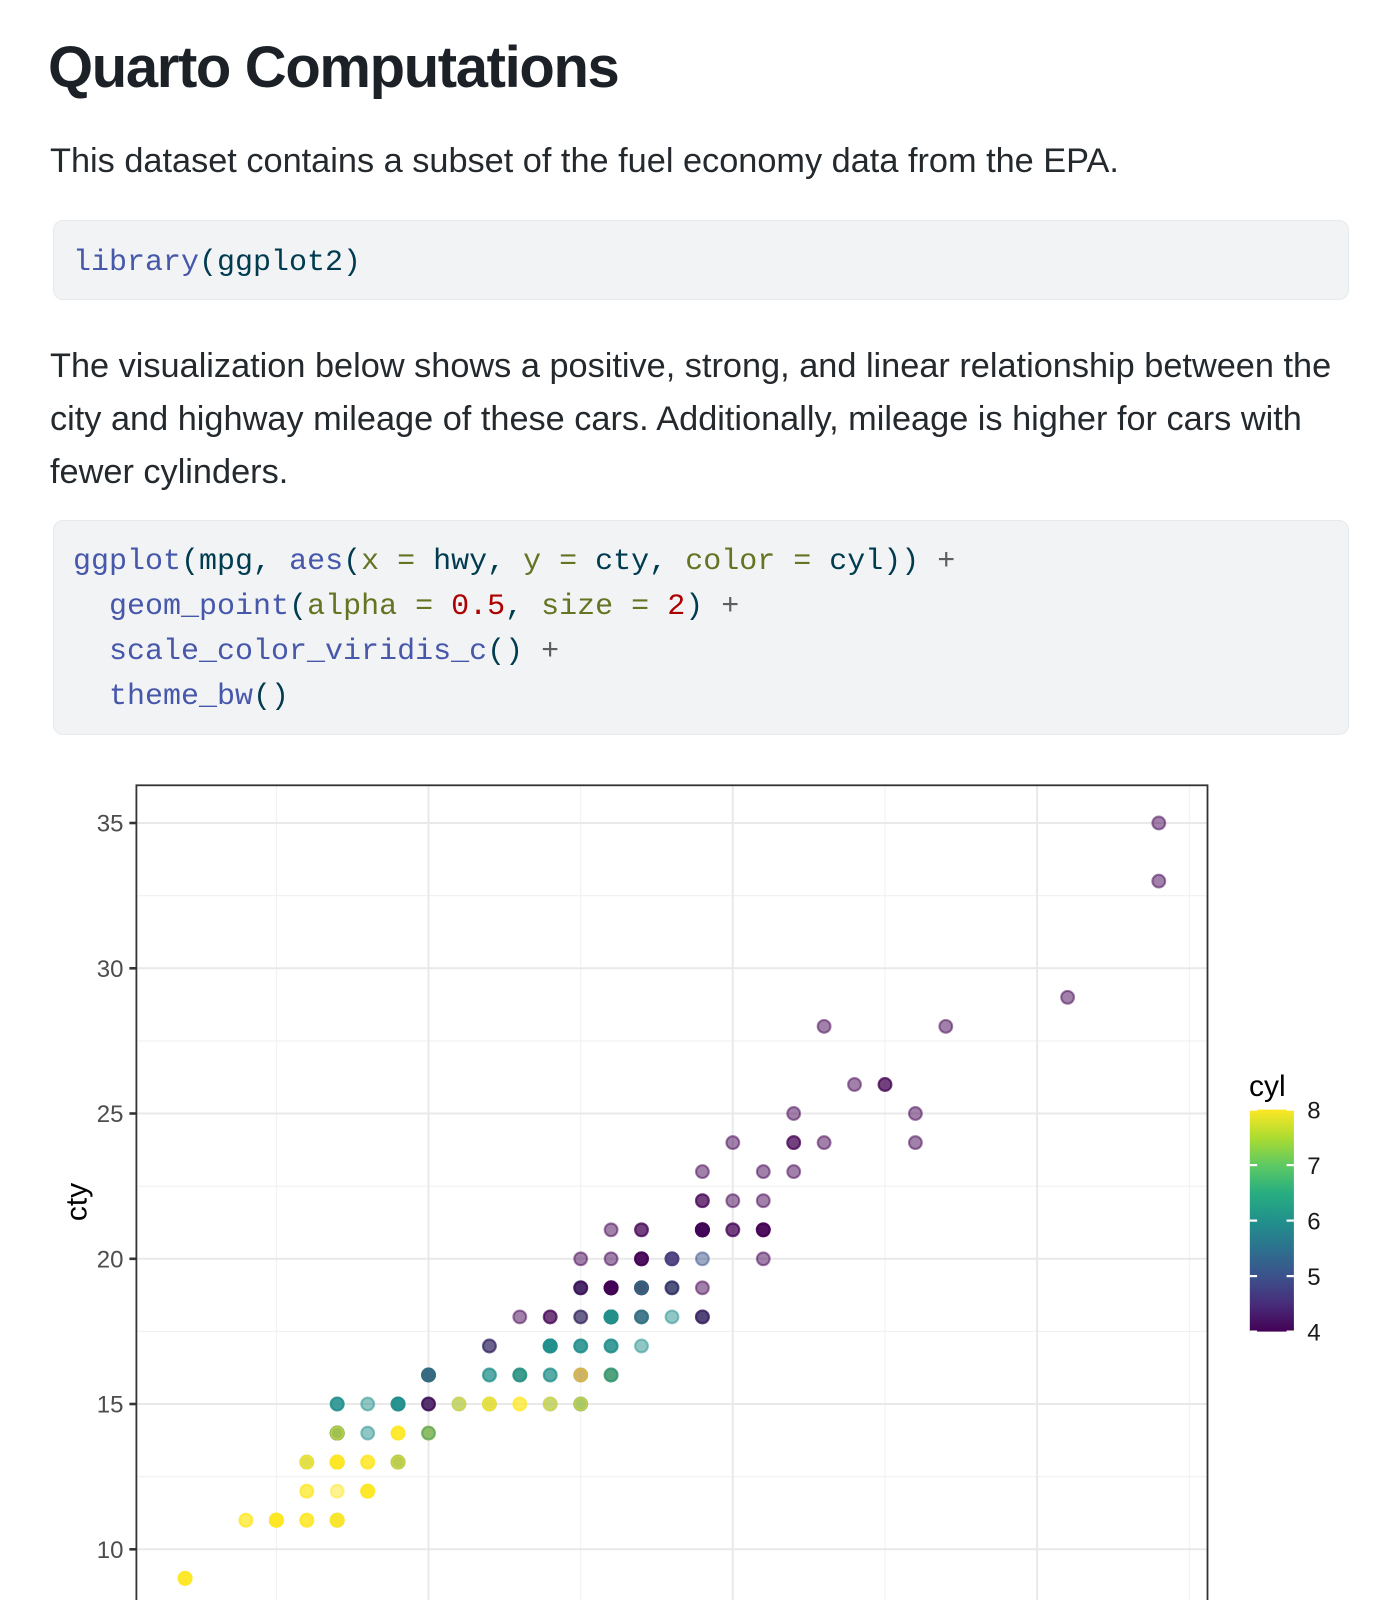 Image resolution: width=1400 pixels, height=1600 pixels. Describe the element at coordinates (110, 824) in the screenshot. I see `svg-text: 35` at that location.